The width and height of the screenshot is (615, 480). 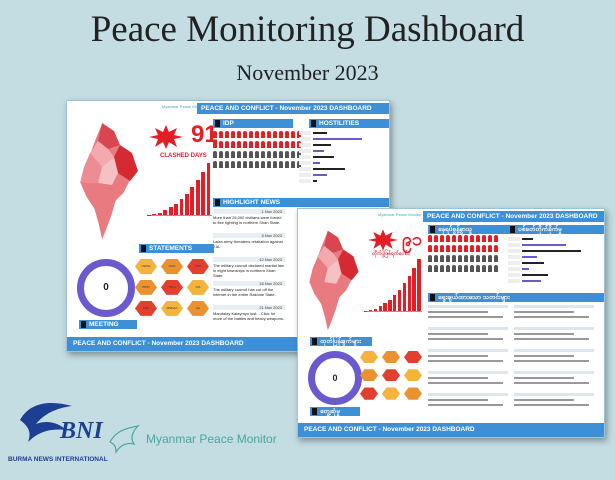 I want to click on statement-hex: KIA, so click(x=198, y=287).